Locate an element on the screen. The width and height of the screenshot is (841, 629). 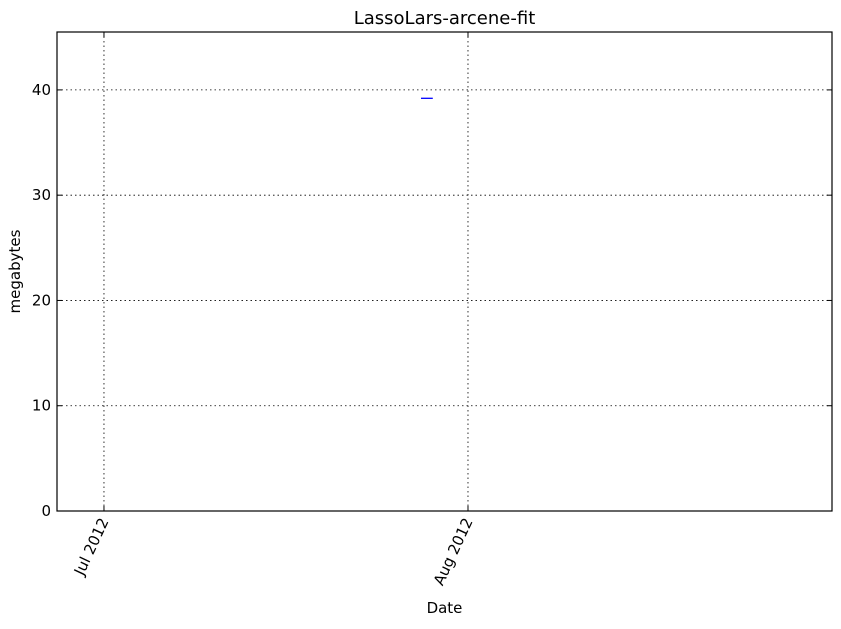
y-tick-label: 0 is located at coordinates (46, 511).